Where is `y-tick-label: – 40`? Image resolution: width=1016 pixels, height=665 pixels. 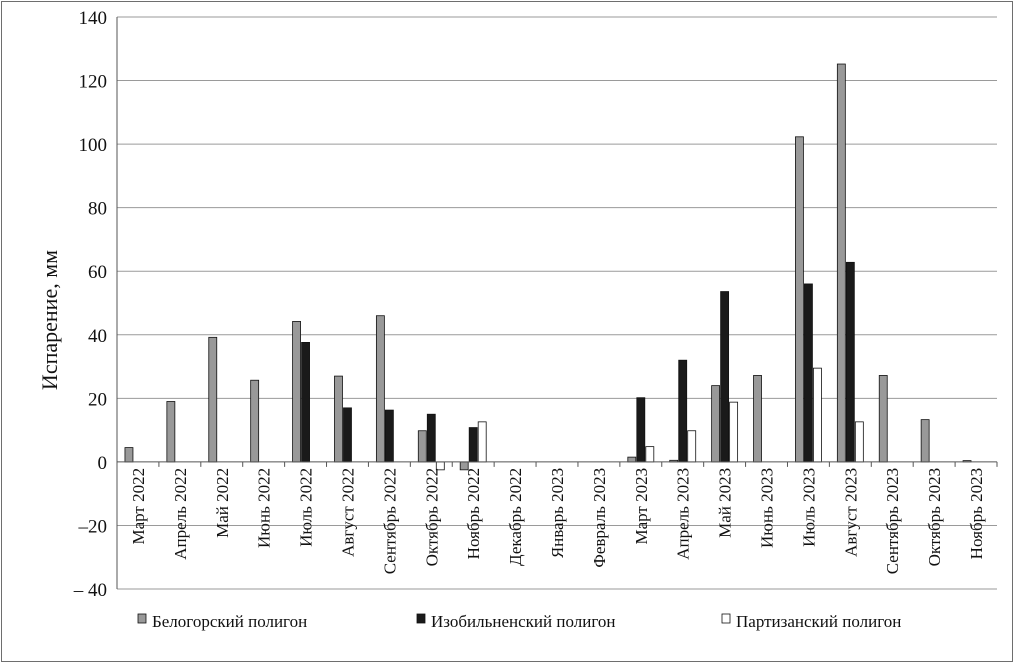 y-tick-label: – 40 is located at coordinates (90, 590).